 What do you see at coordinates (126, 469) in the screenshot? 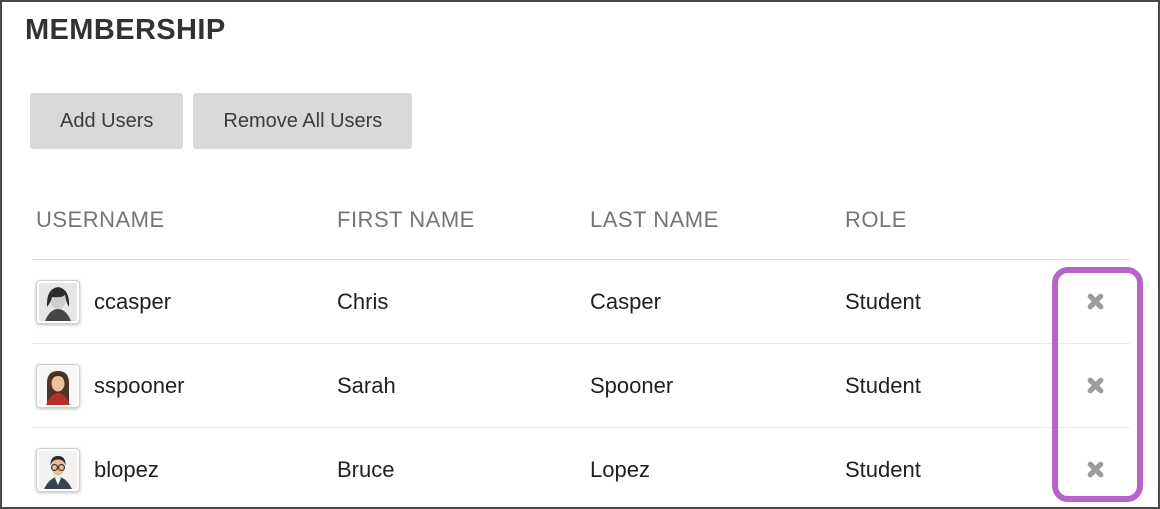
I see `username-text: blopez` at bounding box center [126, 469].